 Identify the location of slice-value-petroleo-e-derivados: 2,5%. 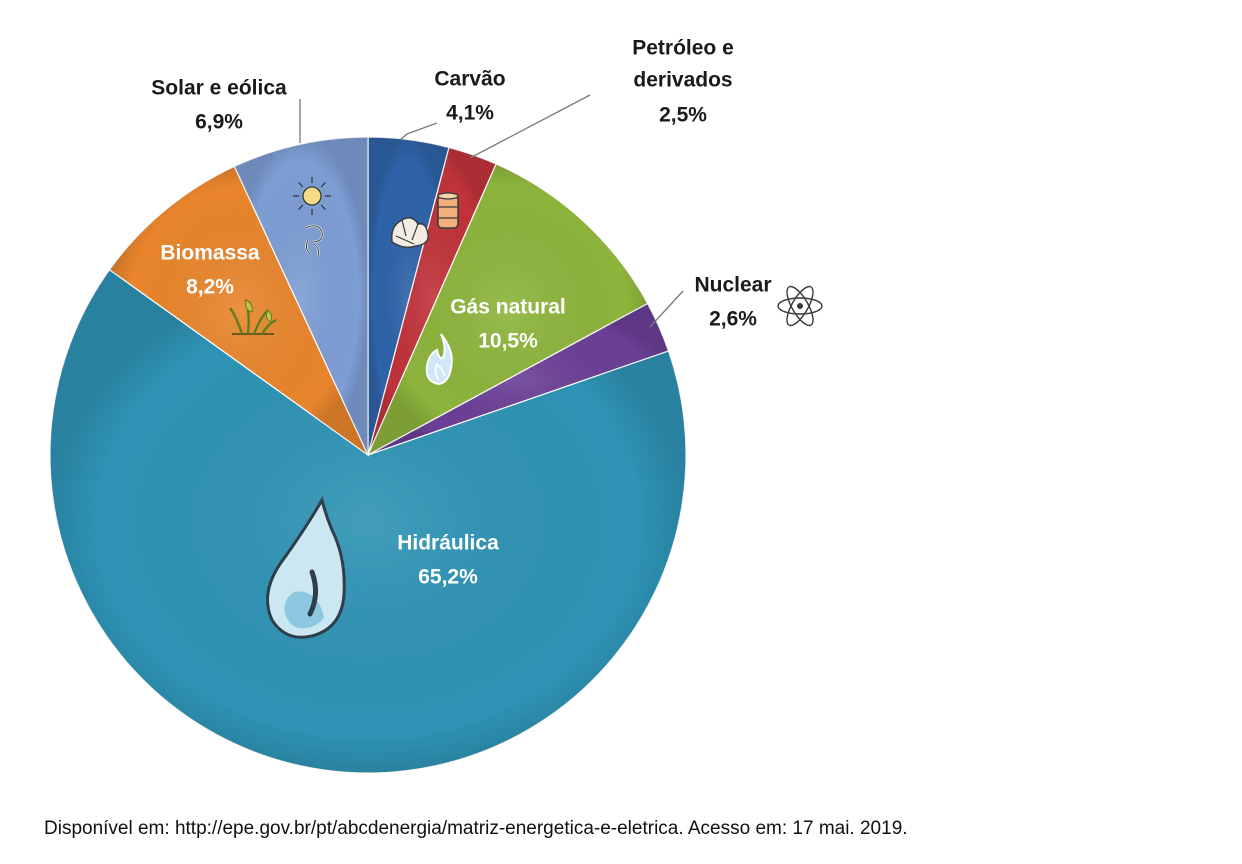
(683, 115).